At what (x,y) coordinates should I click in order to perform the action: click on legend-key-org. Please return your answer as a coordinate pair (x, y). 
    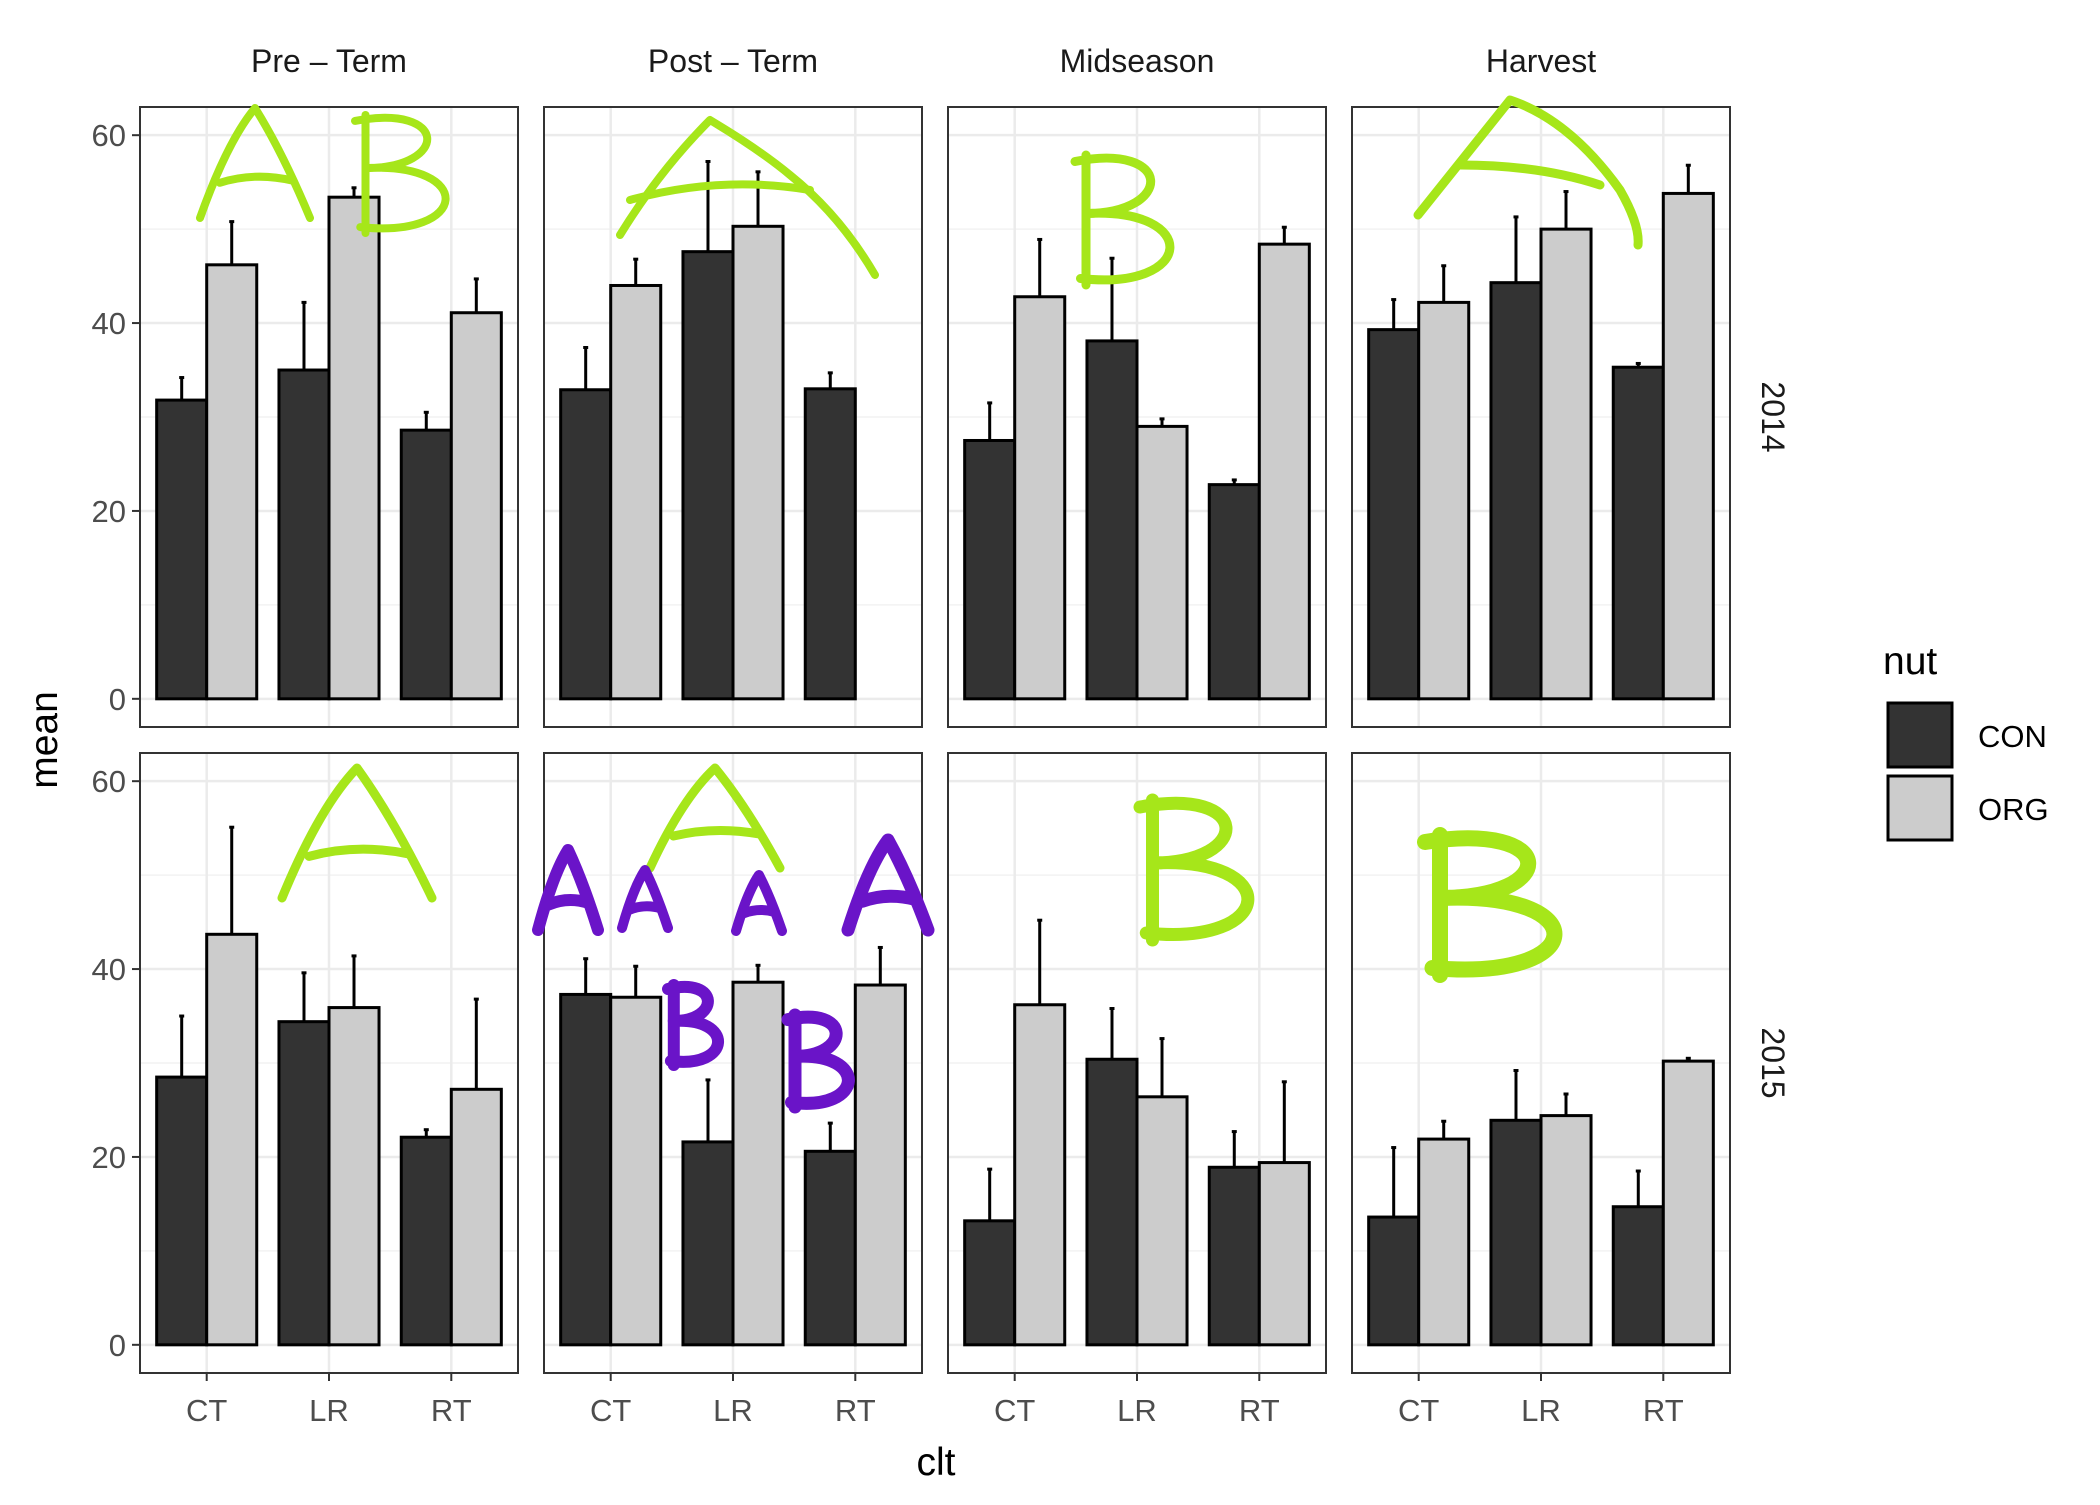
    Looking at the image, I should click on (1920, 808).